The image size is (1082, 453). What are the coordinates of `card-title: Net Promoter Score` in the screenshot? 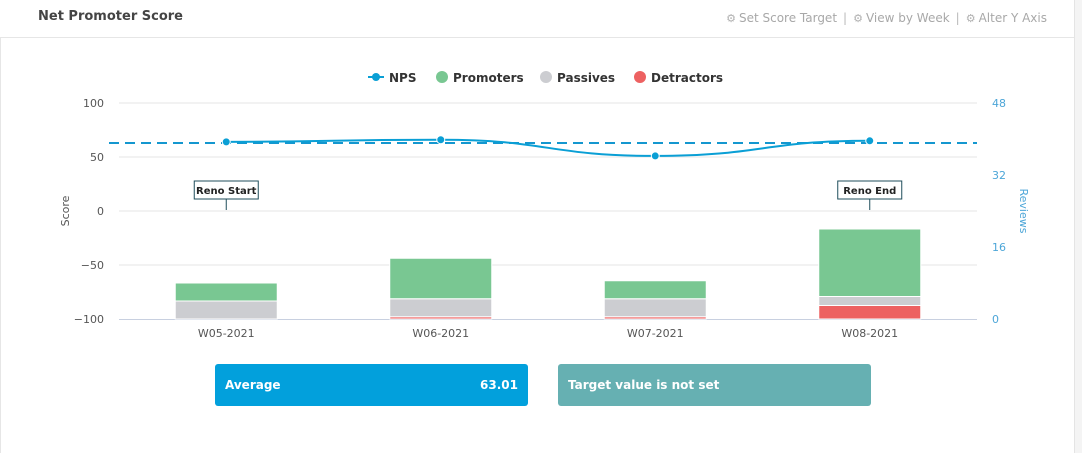 It's located at (110, 16).